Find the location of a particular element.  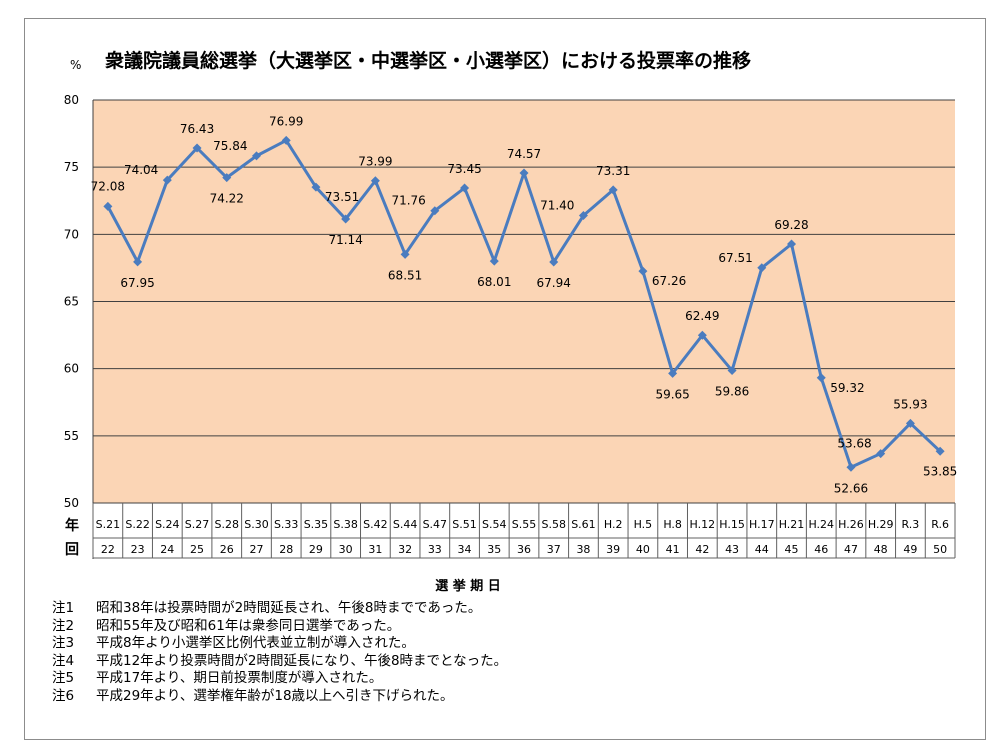

session-number: 26 is located at coordinates (227, 549).